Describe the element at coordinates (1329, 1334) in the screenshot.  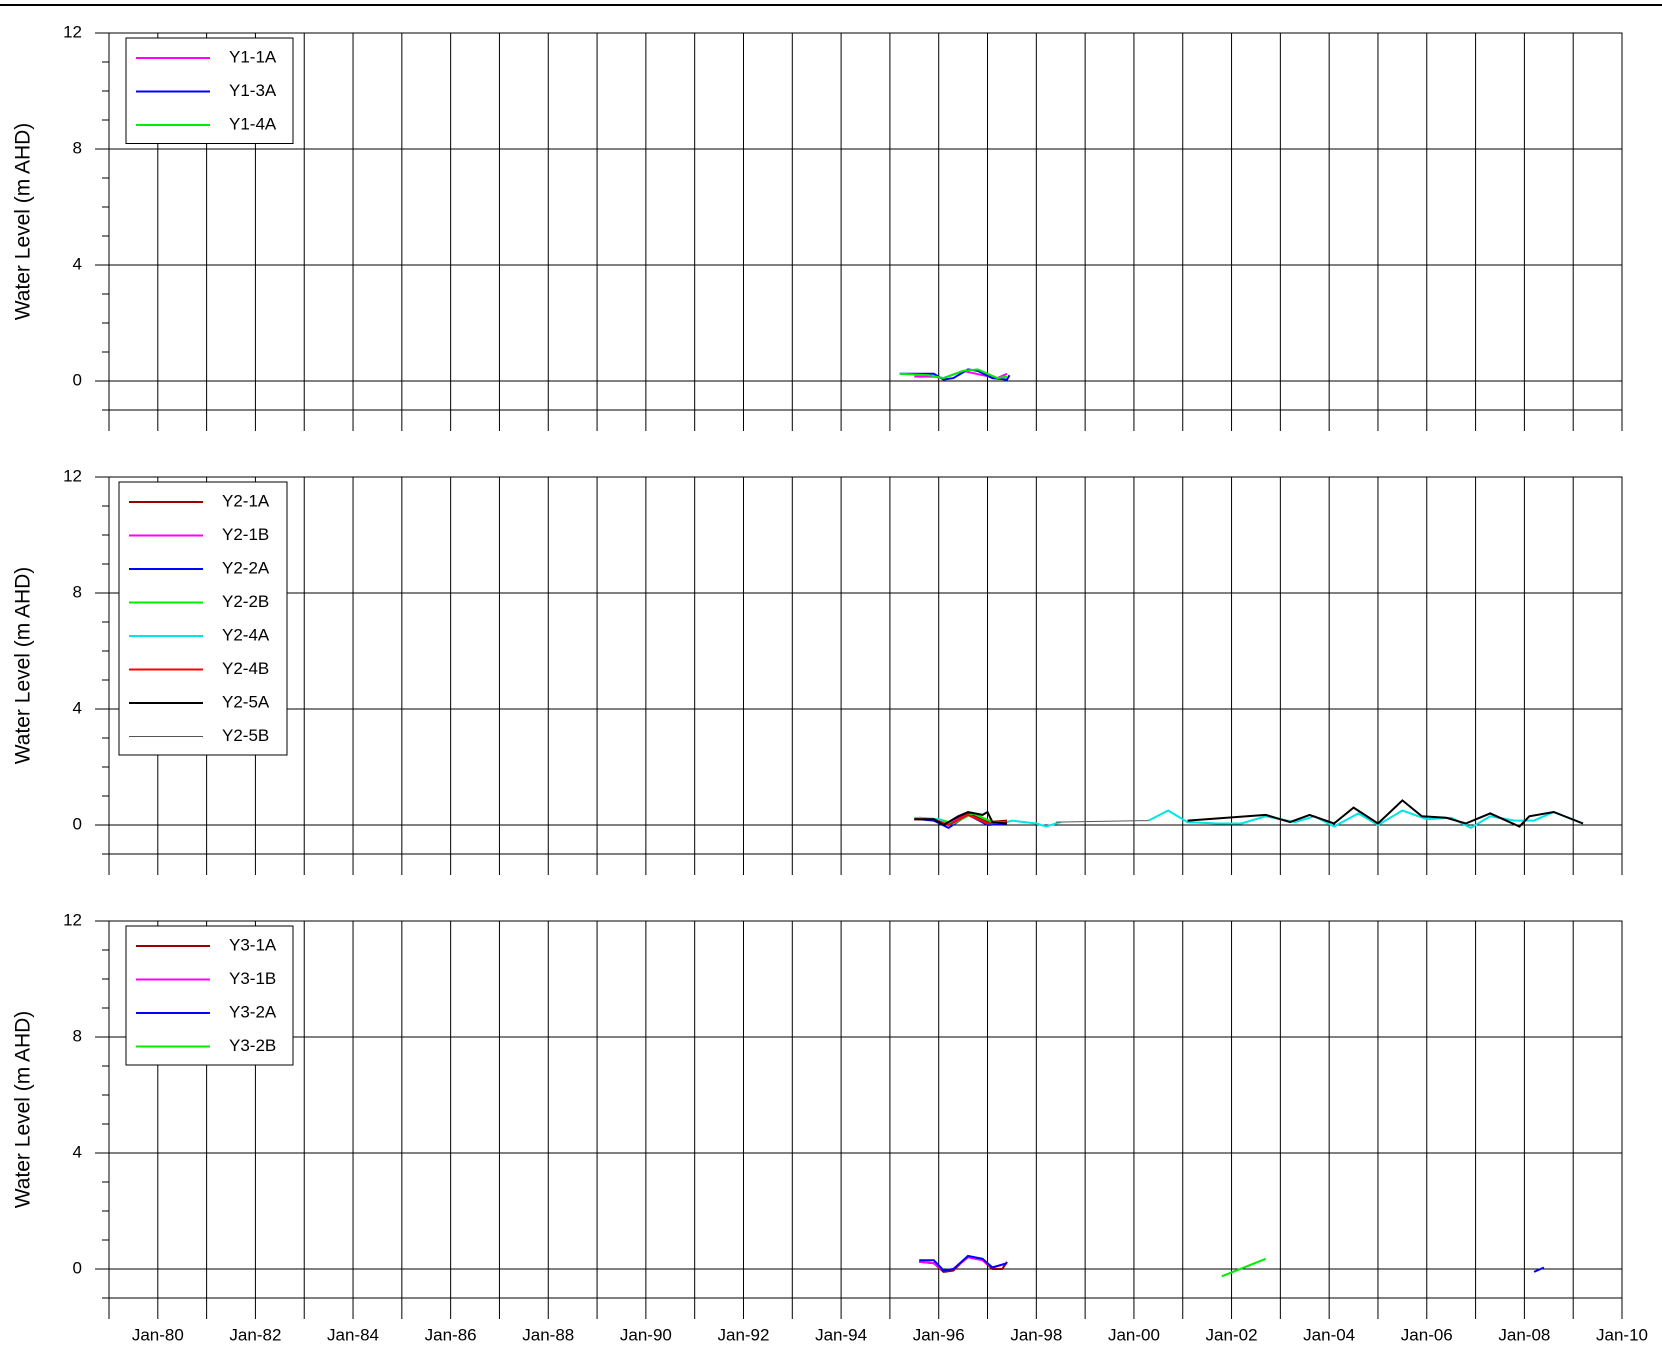
I see `x-tick-label: Jan-04` at that location.